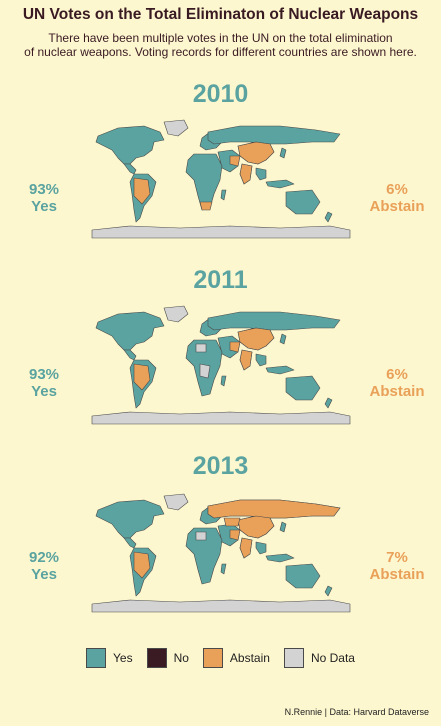 The image size is (441, 726). I want to click on legend: Yes No Abstain No Data, so click(220, 658).